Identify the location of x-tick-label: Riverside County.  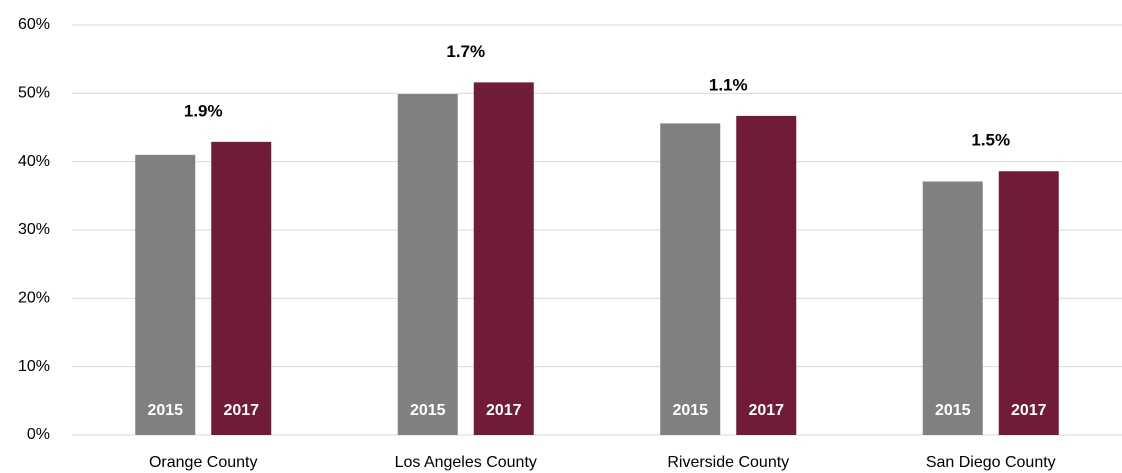
(728, 462).